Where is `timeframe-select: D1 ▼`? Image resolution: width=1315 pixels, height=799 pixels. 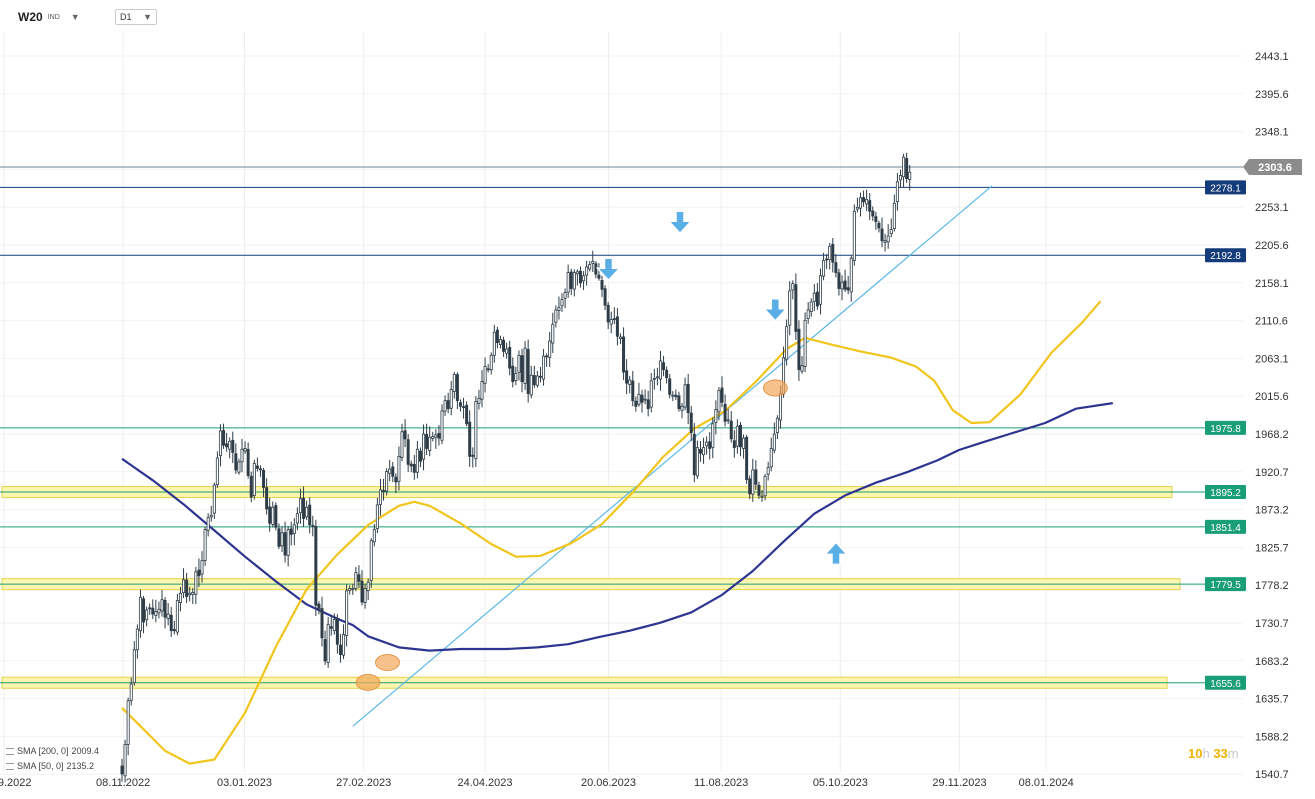 timeframe-select: D1 ▼ is located at coordinates (136, 17).